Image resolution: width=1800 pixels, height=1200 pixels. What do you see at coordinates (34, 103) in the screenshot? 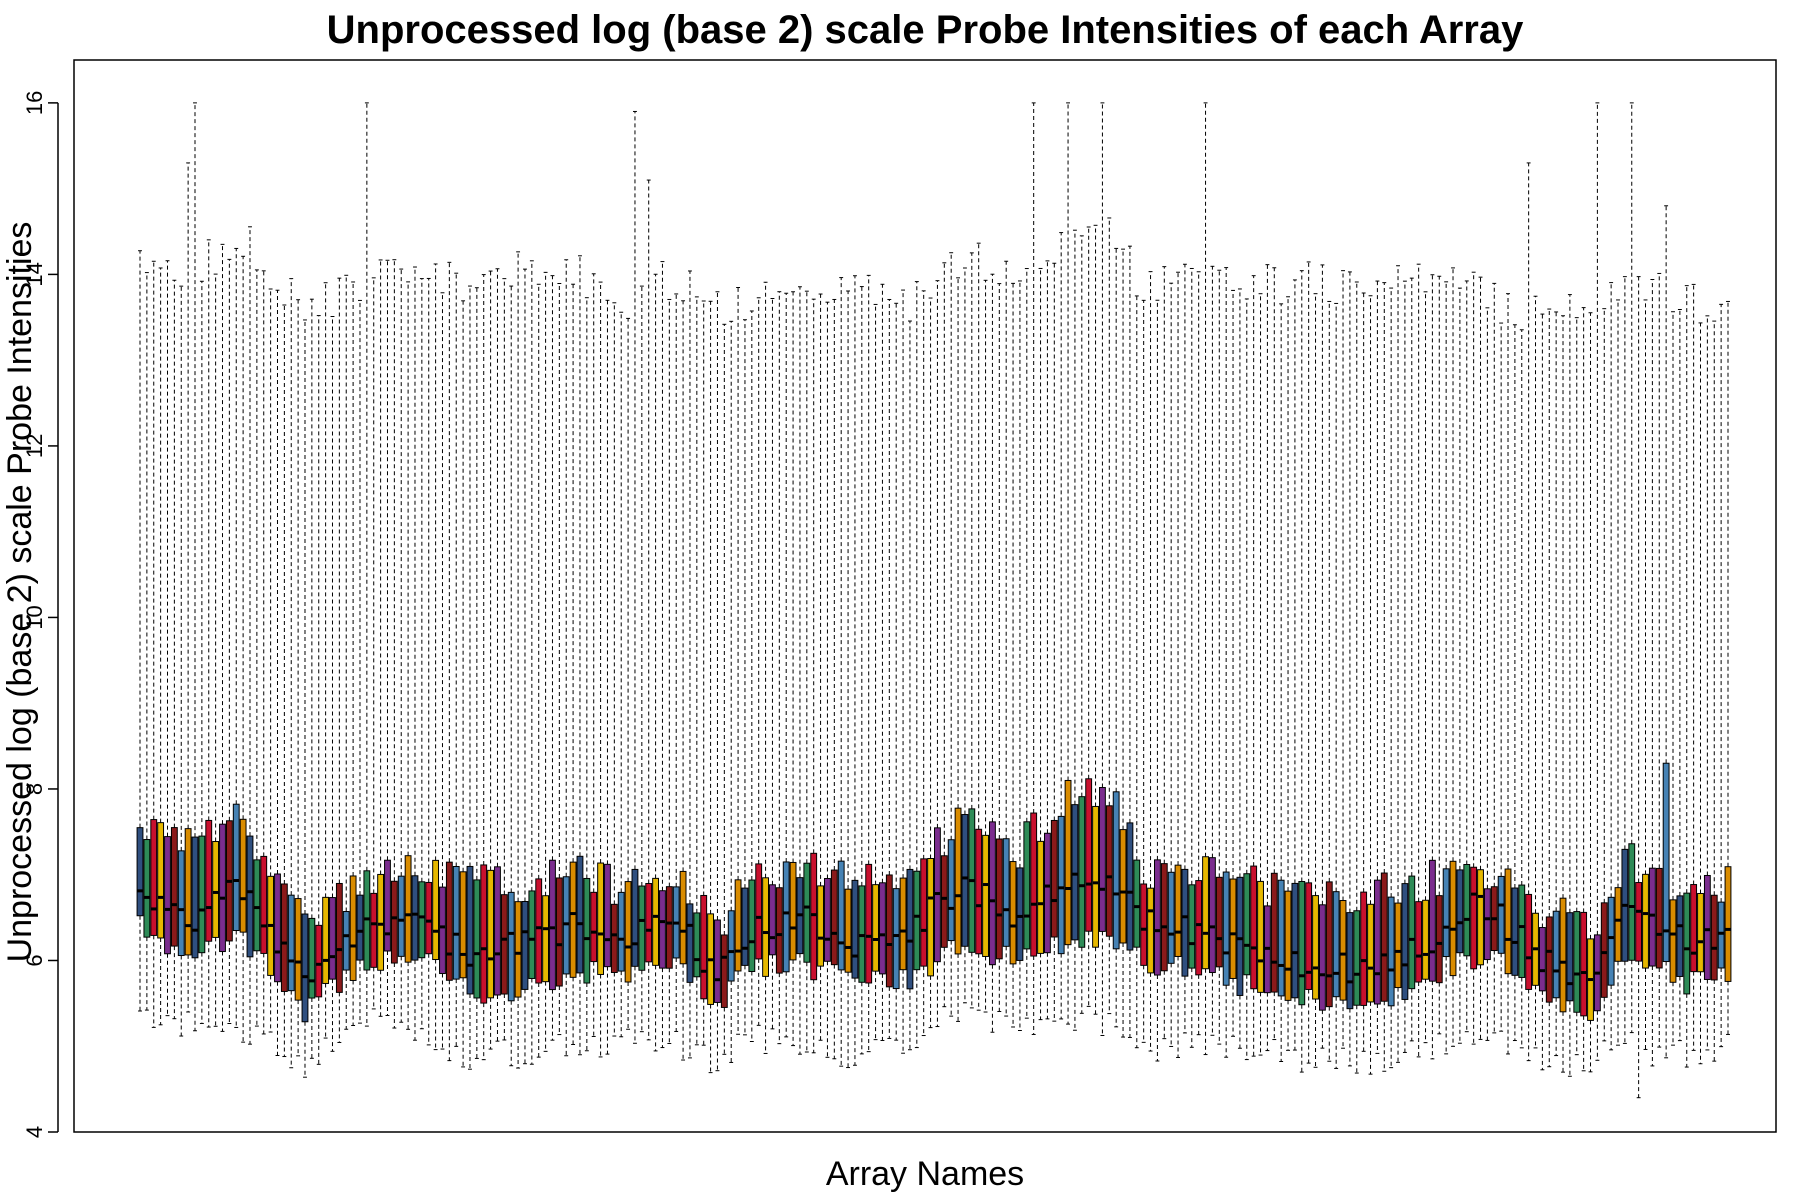
I see `y-tick-label: 16` at bounding box center [34, 103].